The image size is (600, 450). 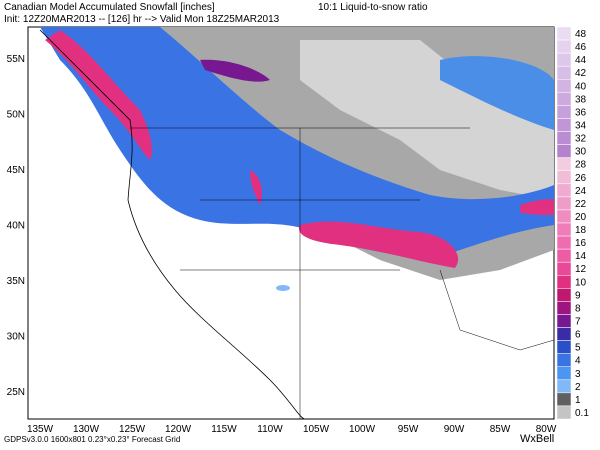 I want to click on colorbar-label: 26, so click(x=581, y=178).